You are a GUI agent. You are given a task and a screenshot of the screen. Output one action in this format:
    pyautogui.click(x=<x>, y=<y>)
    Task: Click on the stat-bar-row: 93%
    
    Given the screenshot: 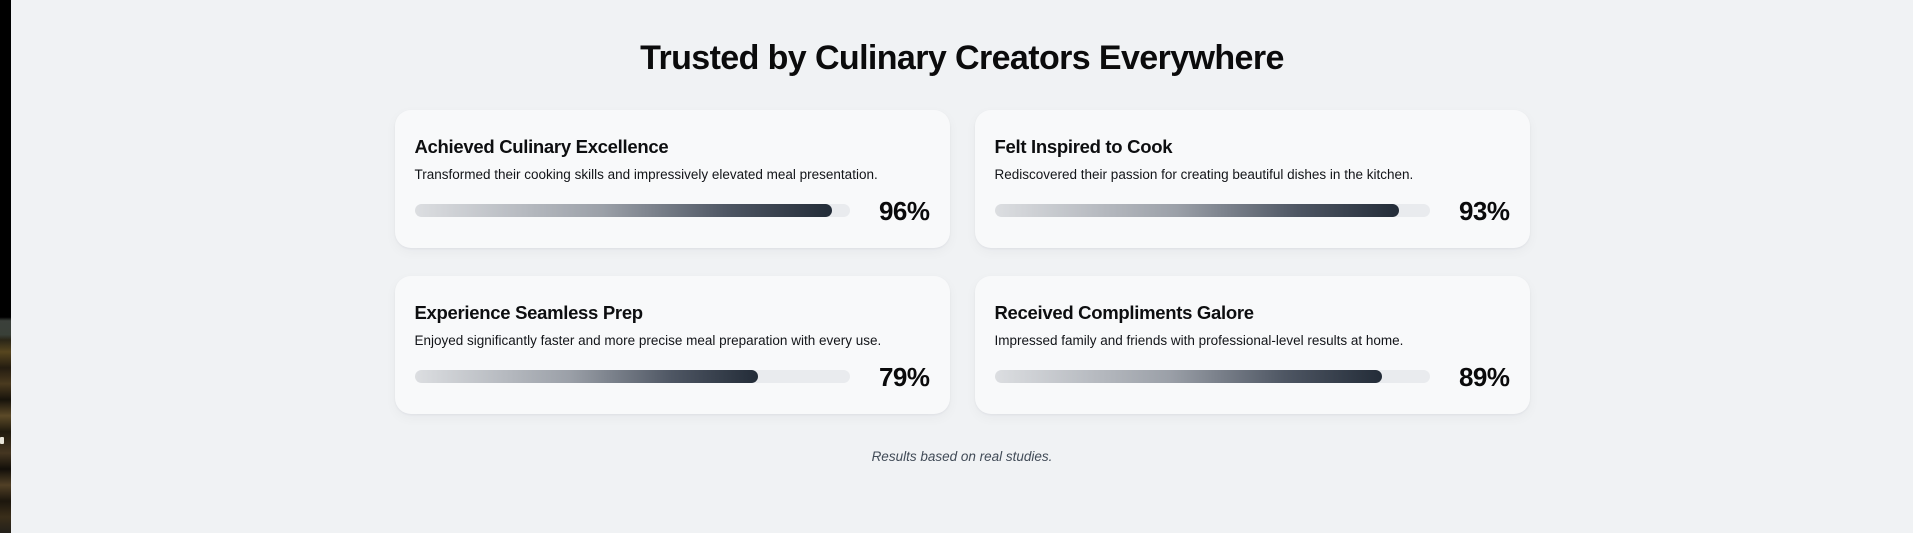 What is the action you would take?
    pyautogui.click(x=1252, y=210)
    